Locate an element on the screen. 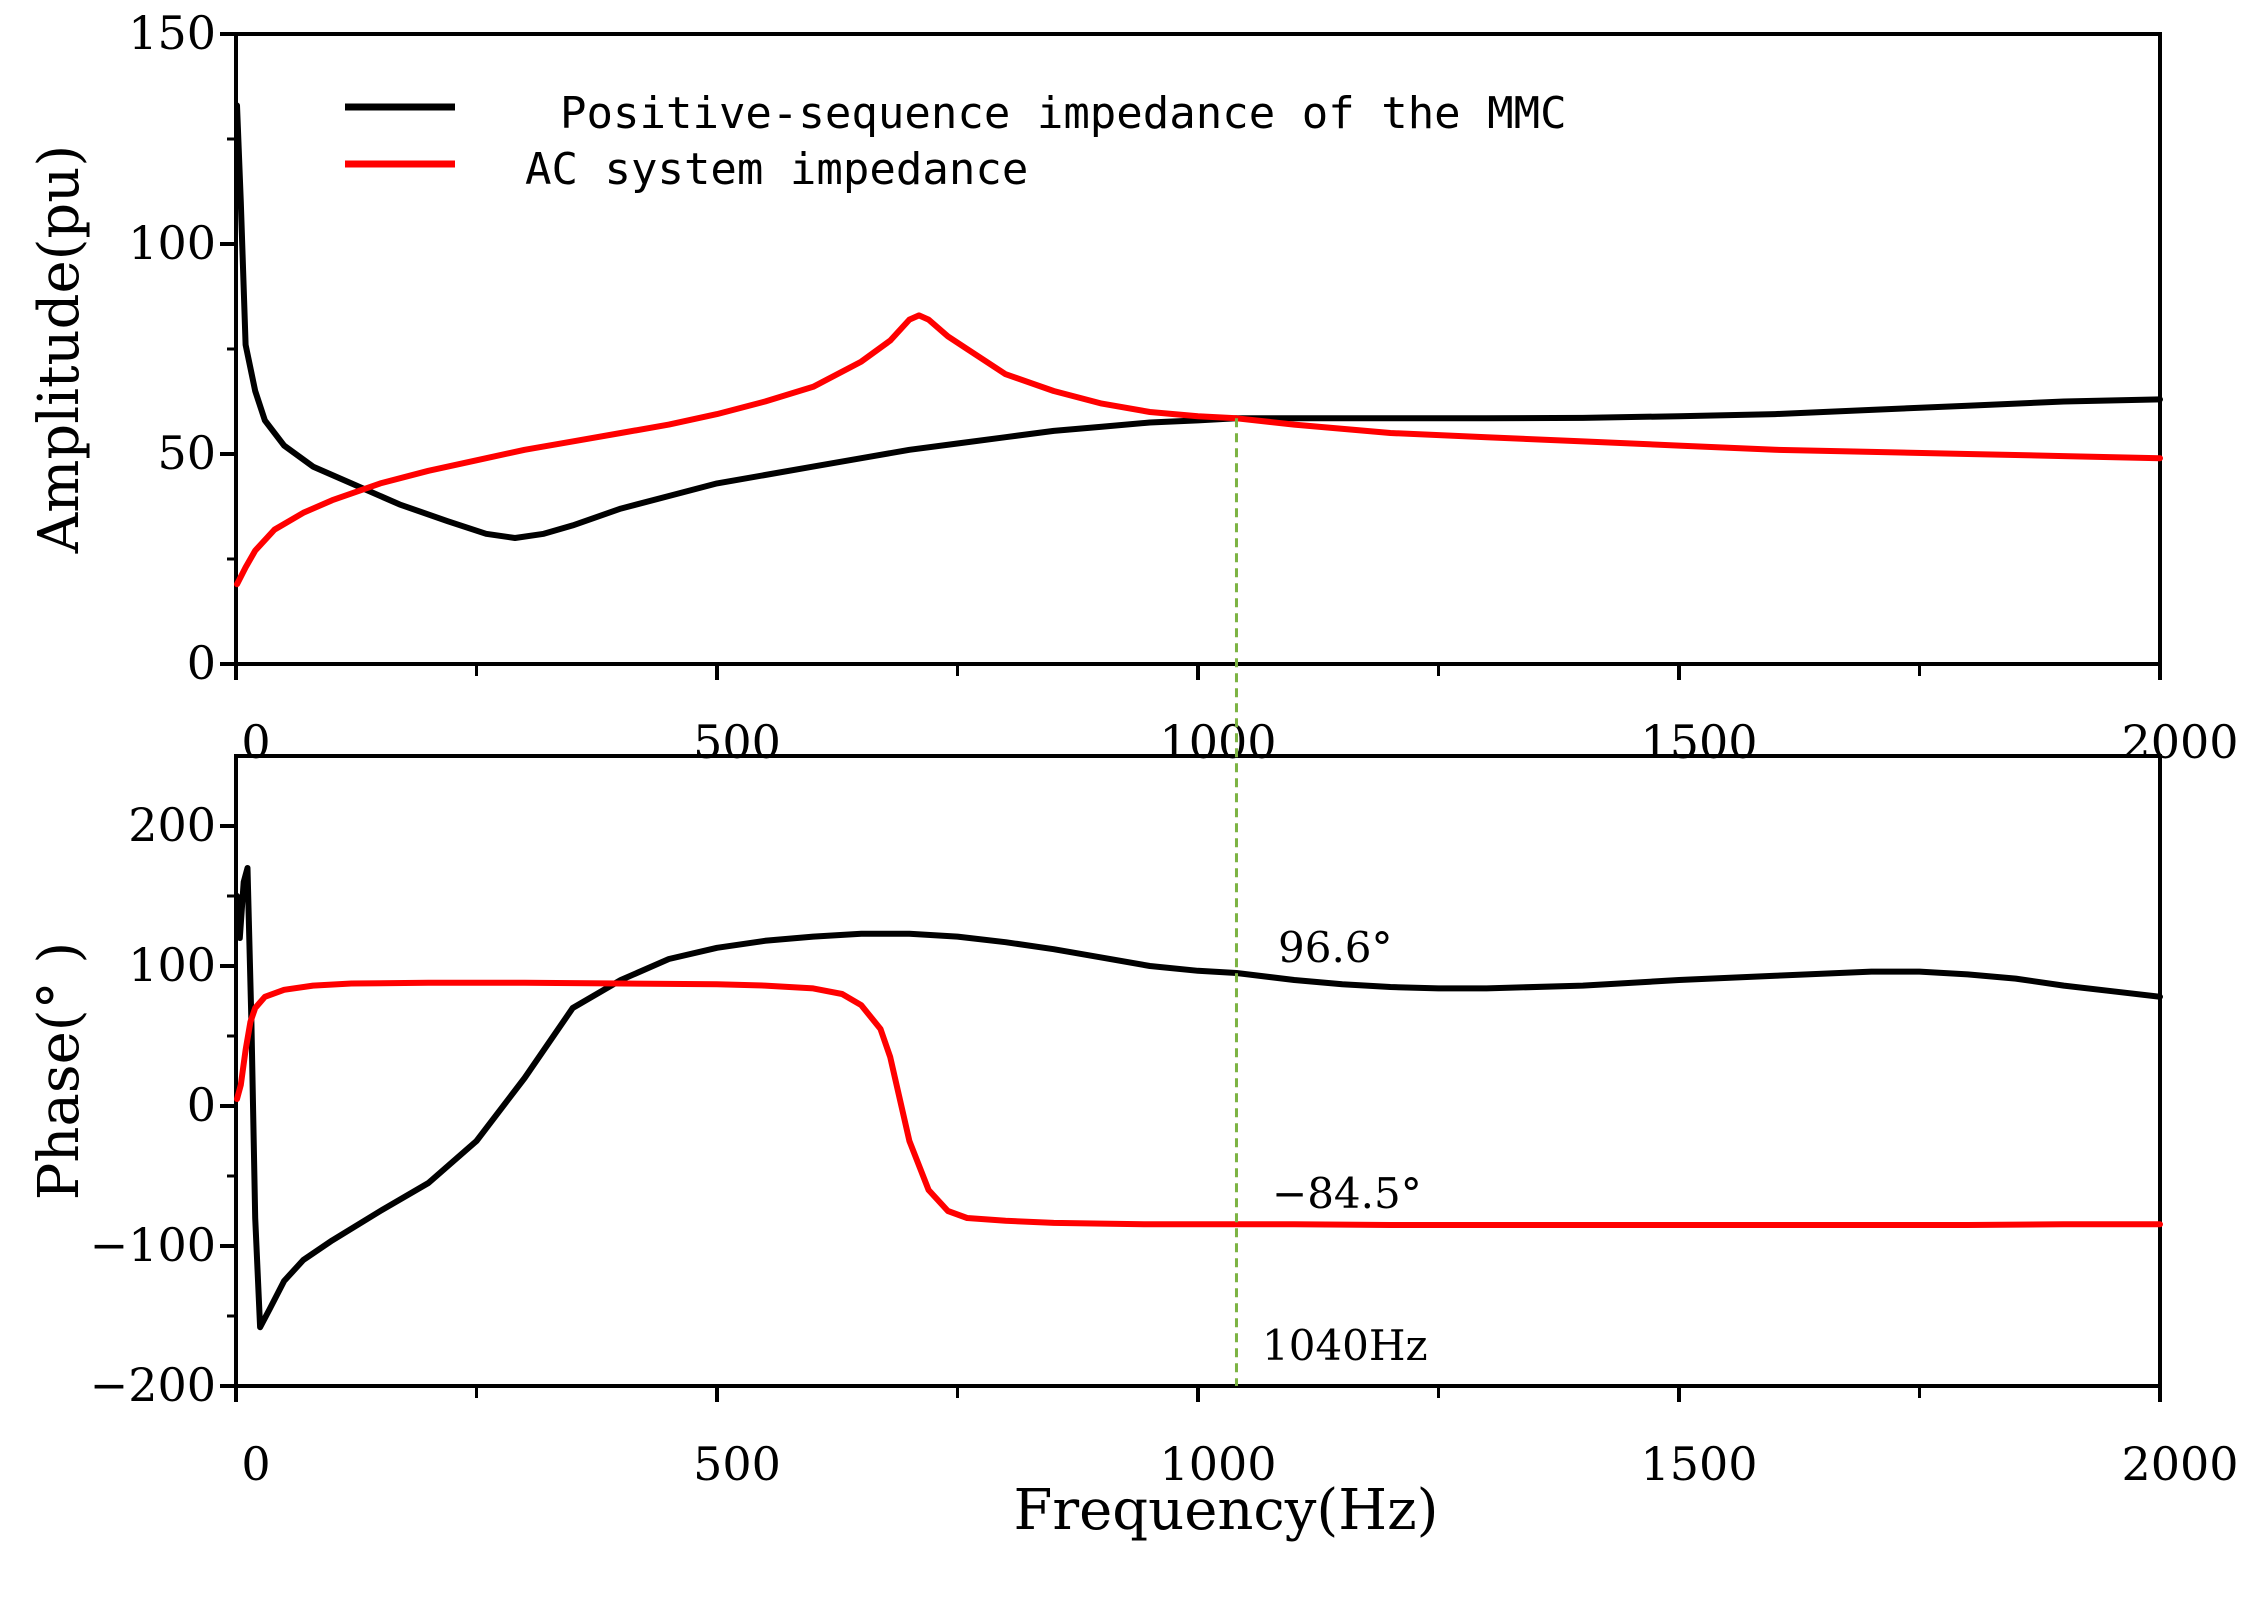 The width and height of the screenshot is (2253, 1603). amplitude-series-ac-line is located at coordinates (1198, 450).